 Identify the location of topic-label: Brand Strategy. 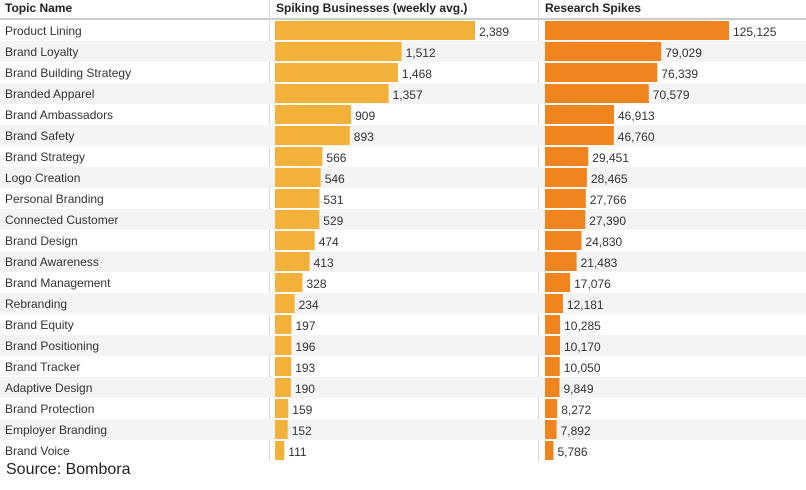
(45, 157).